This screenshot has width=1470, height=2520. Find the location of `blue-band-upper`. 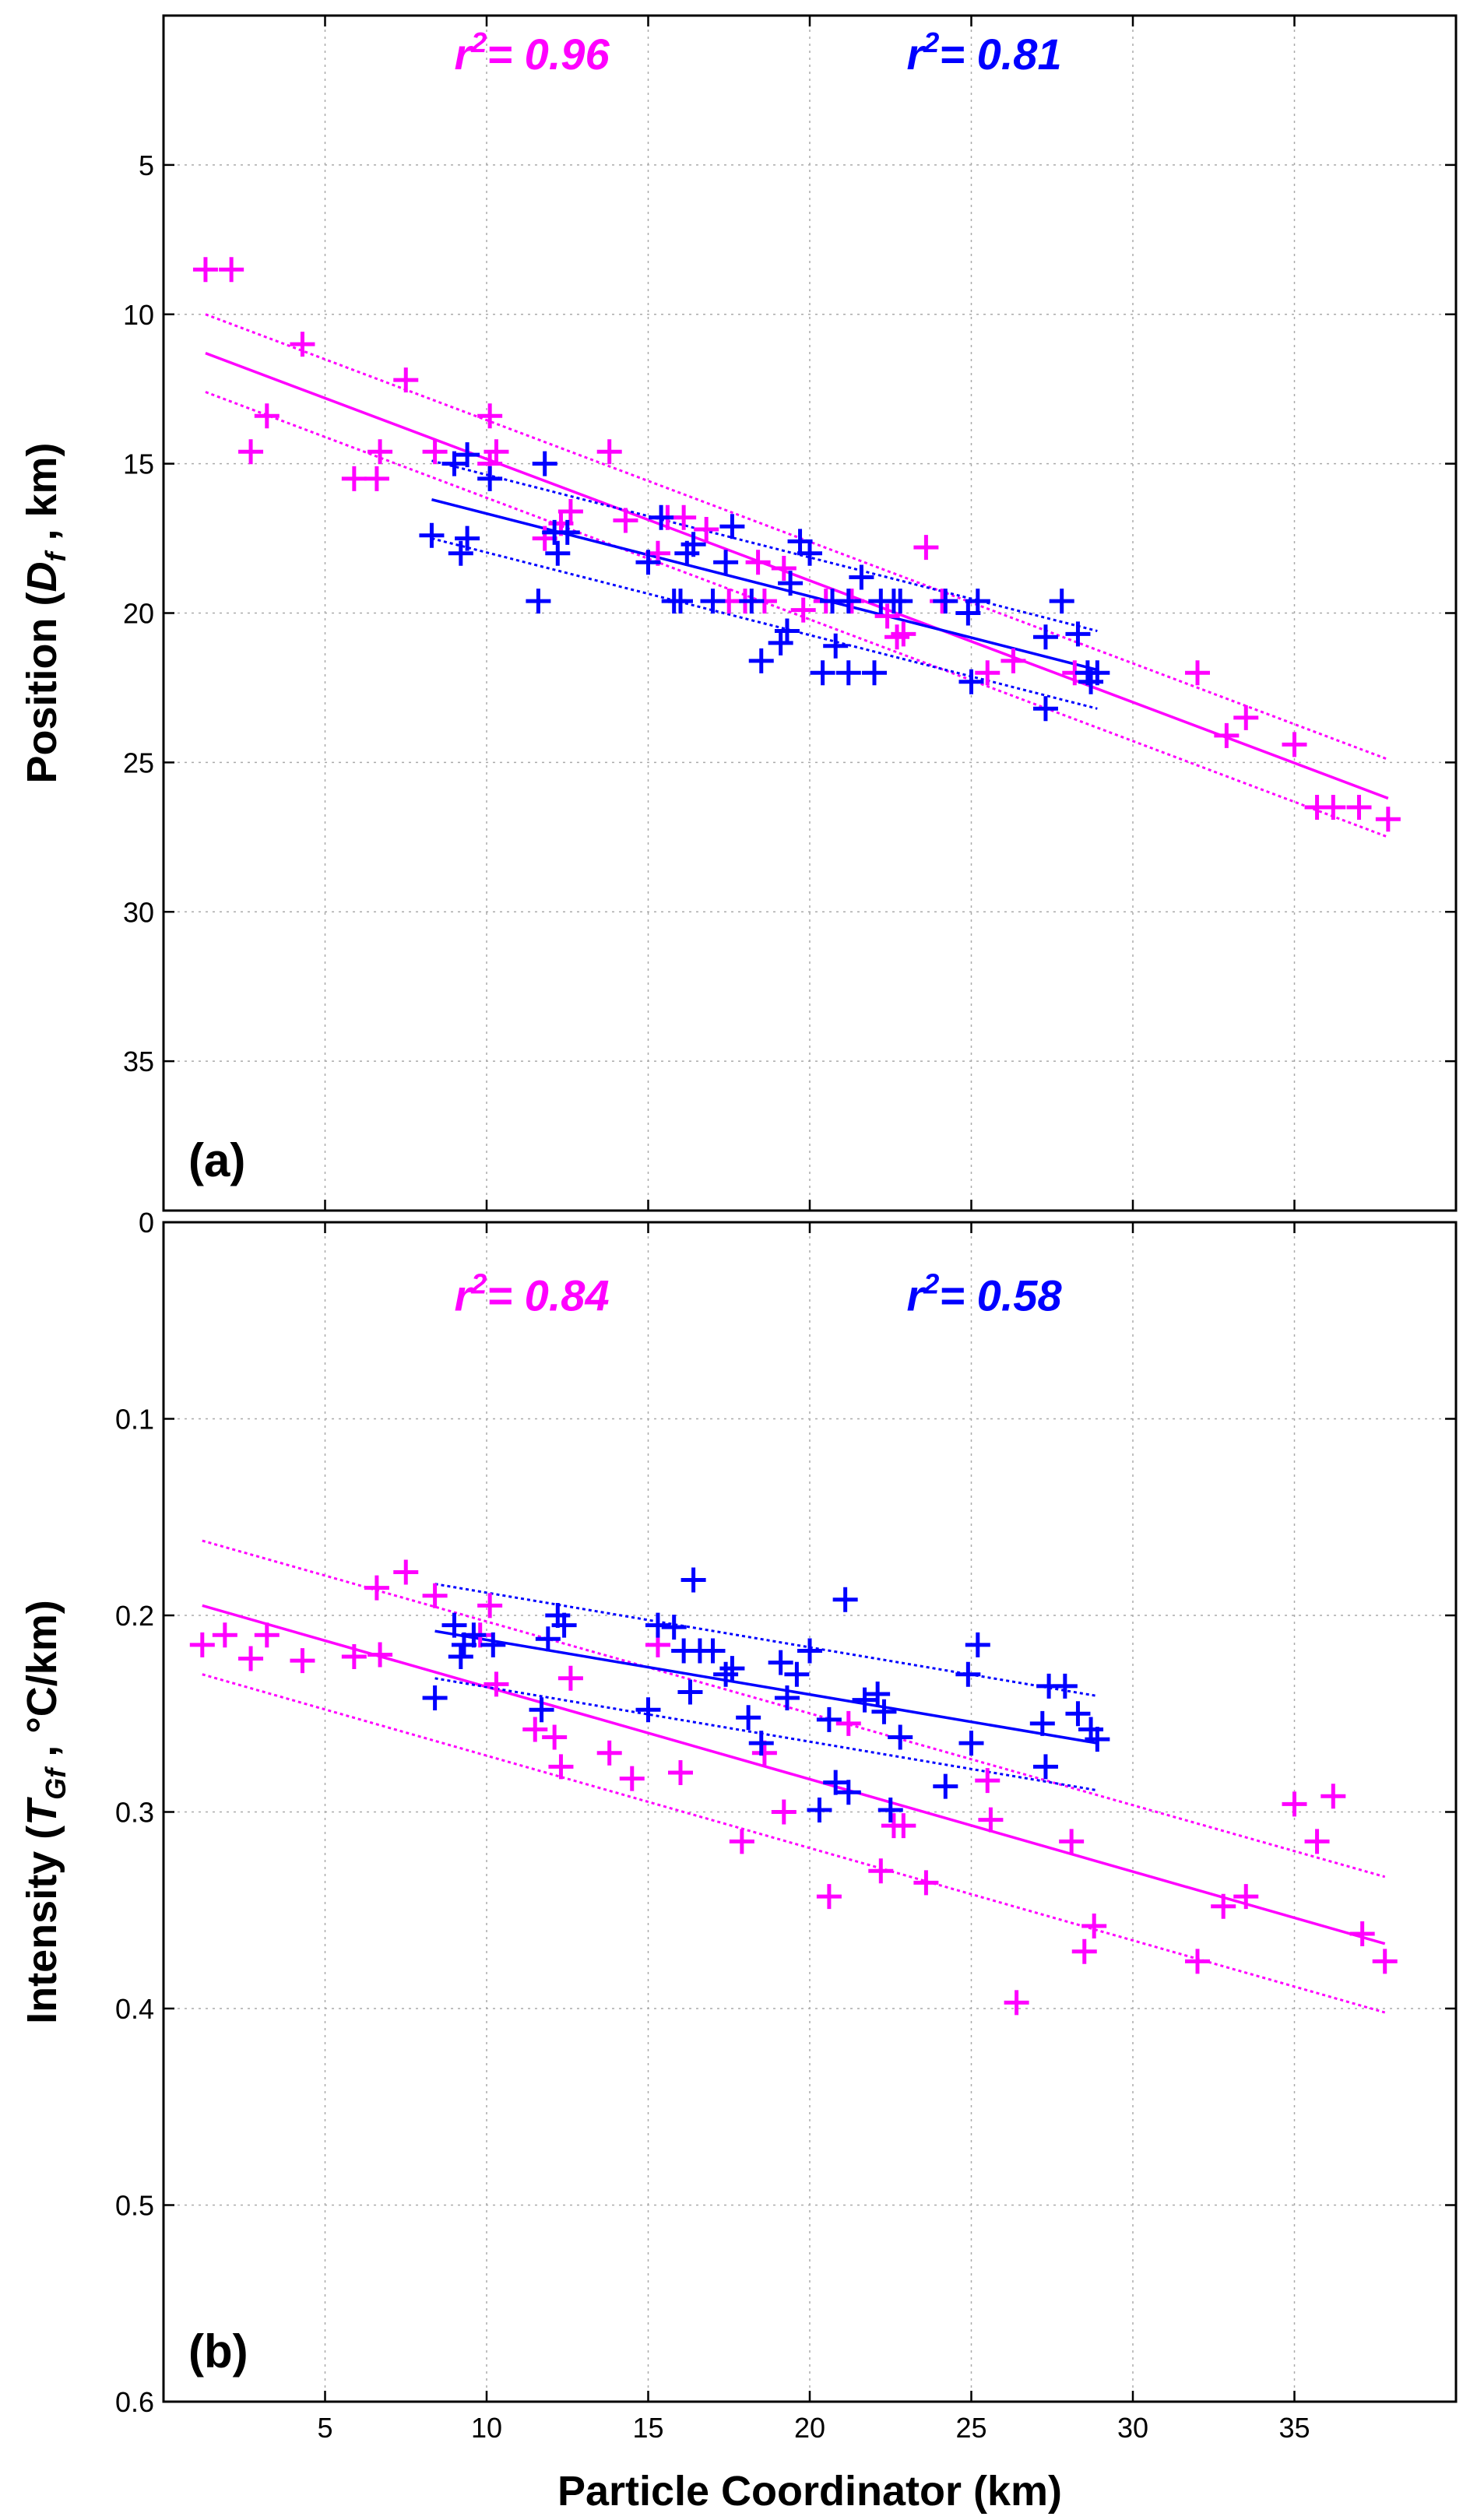

blue-band-upper is located at coordinates (764, 546).